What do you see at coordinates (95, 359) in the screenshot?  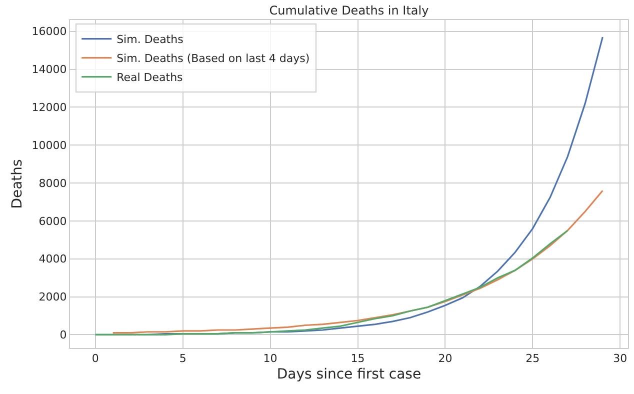 I see `x-tick-label: 0` at bounding box center [95, 359].